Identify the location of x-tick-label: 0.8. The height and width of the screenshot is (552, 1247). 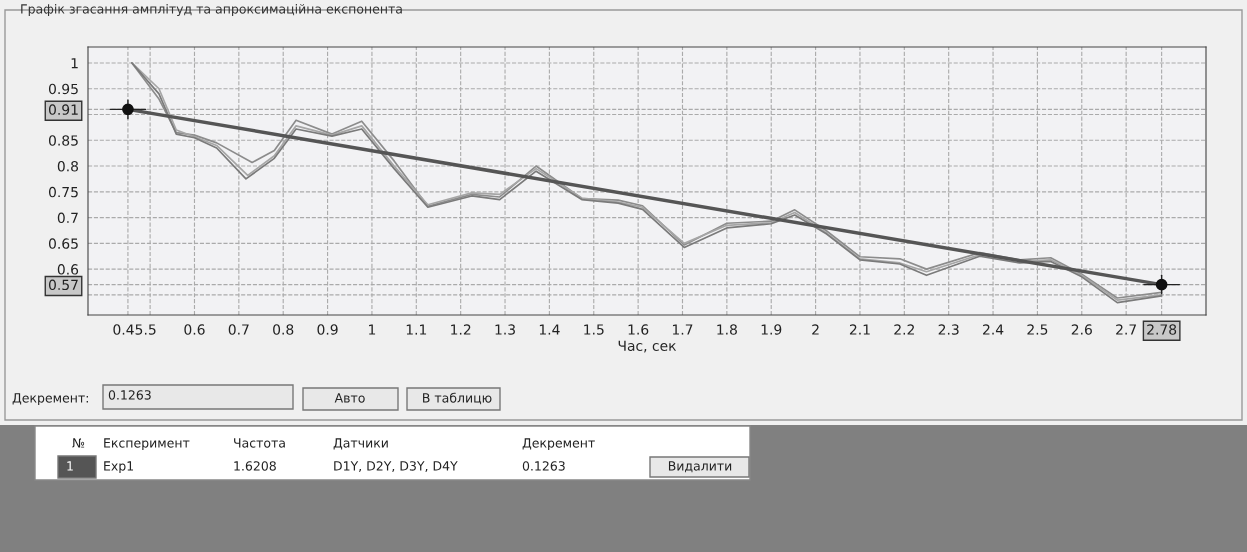
(283, 329).